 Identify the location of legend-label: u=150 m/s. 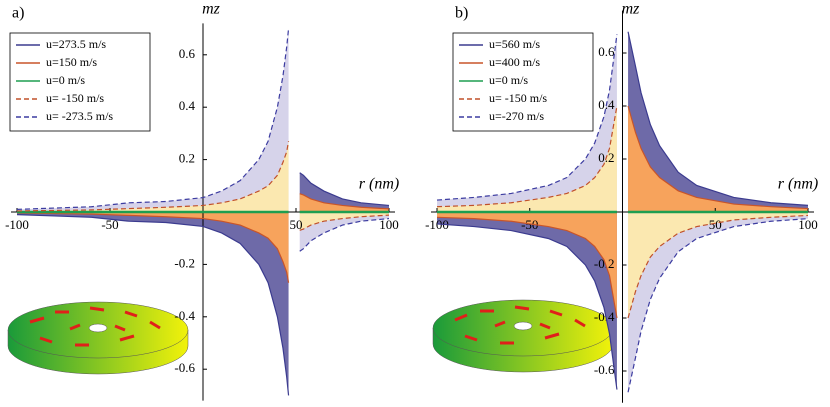
(71, 62).